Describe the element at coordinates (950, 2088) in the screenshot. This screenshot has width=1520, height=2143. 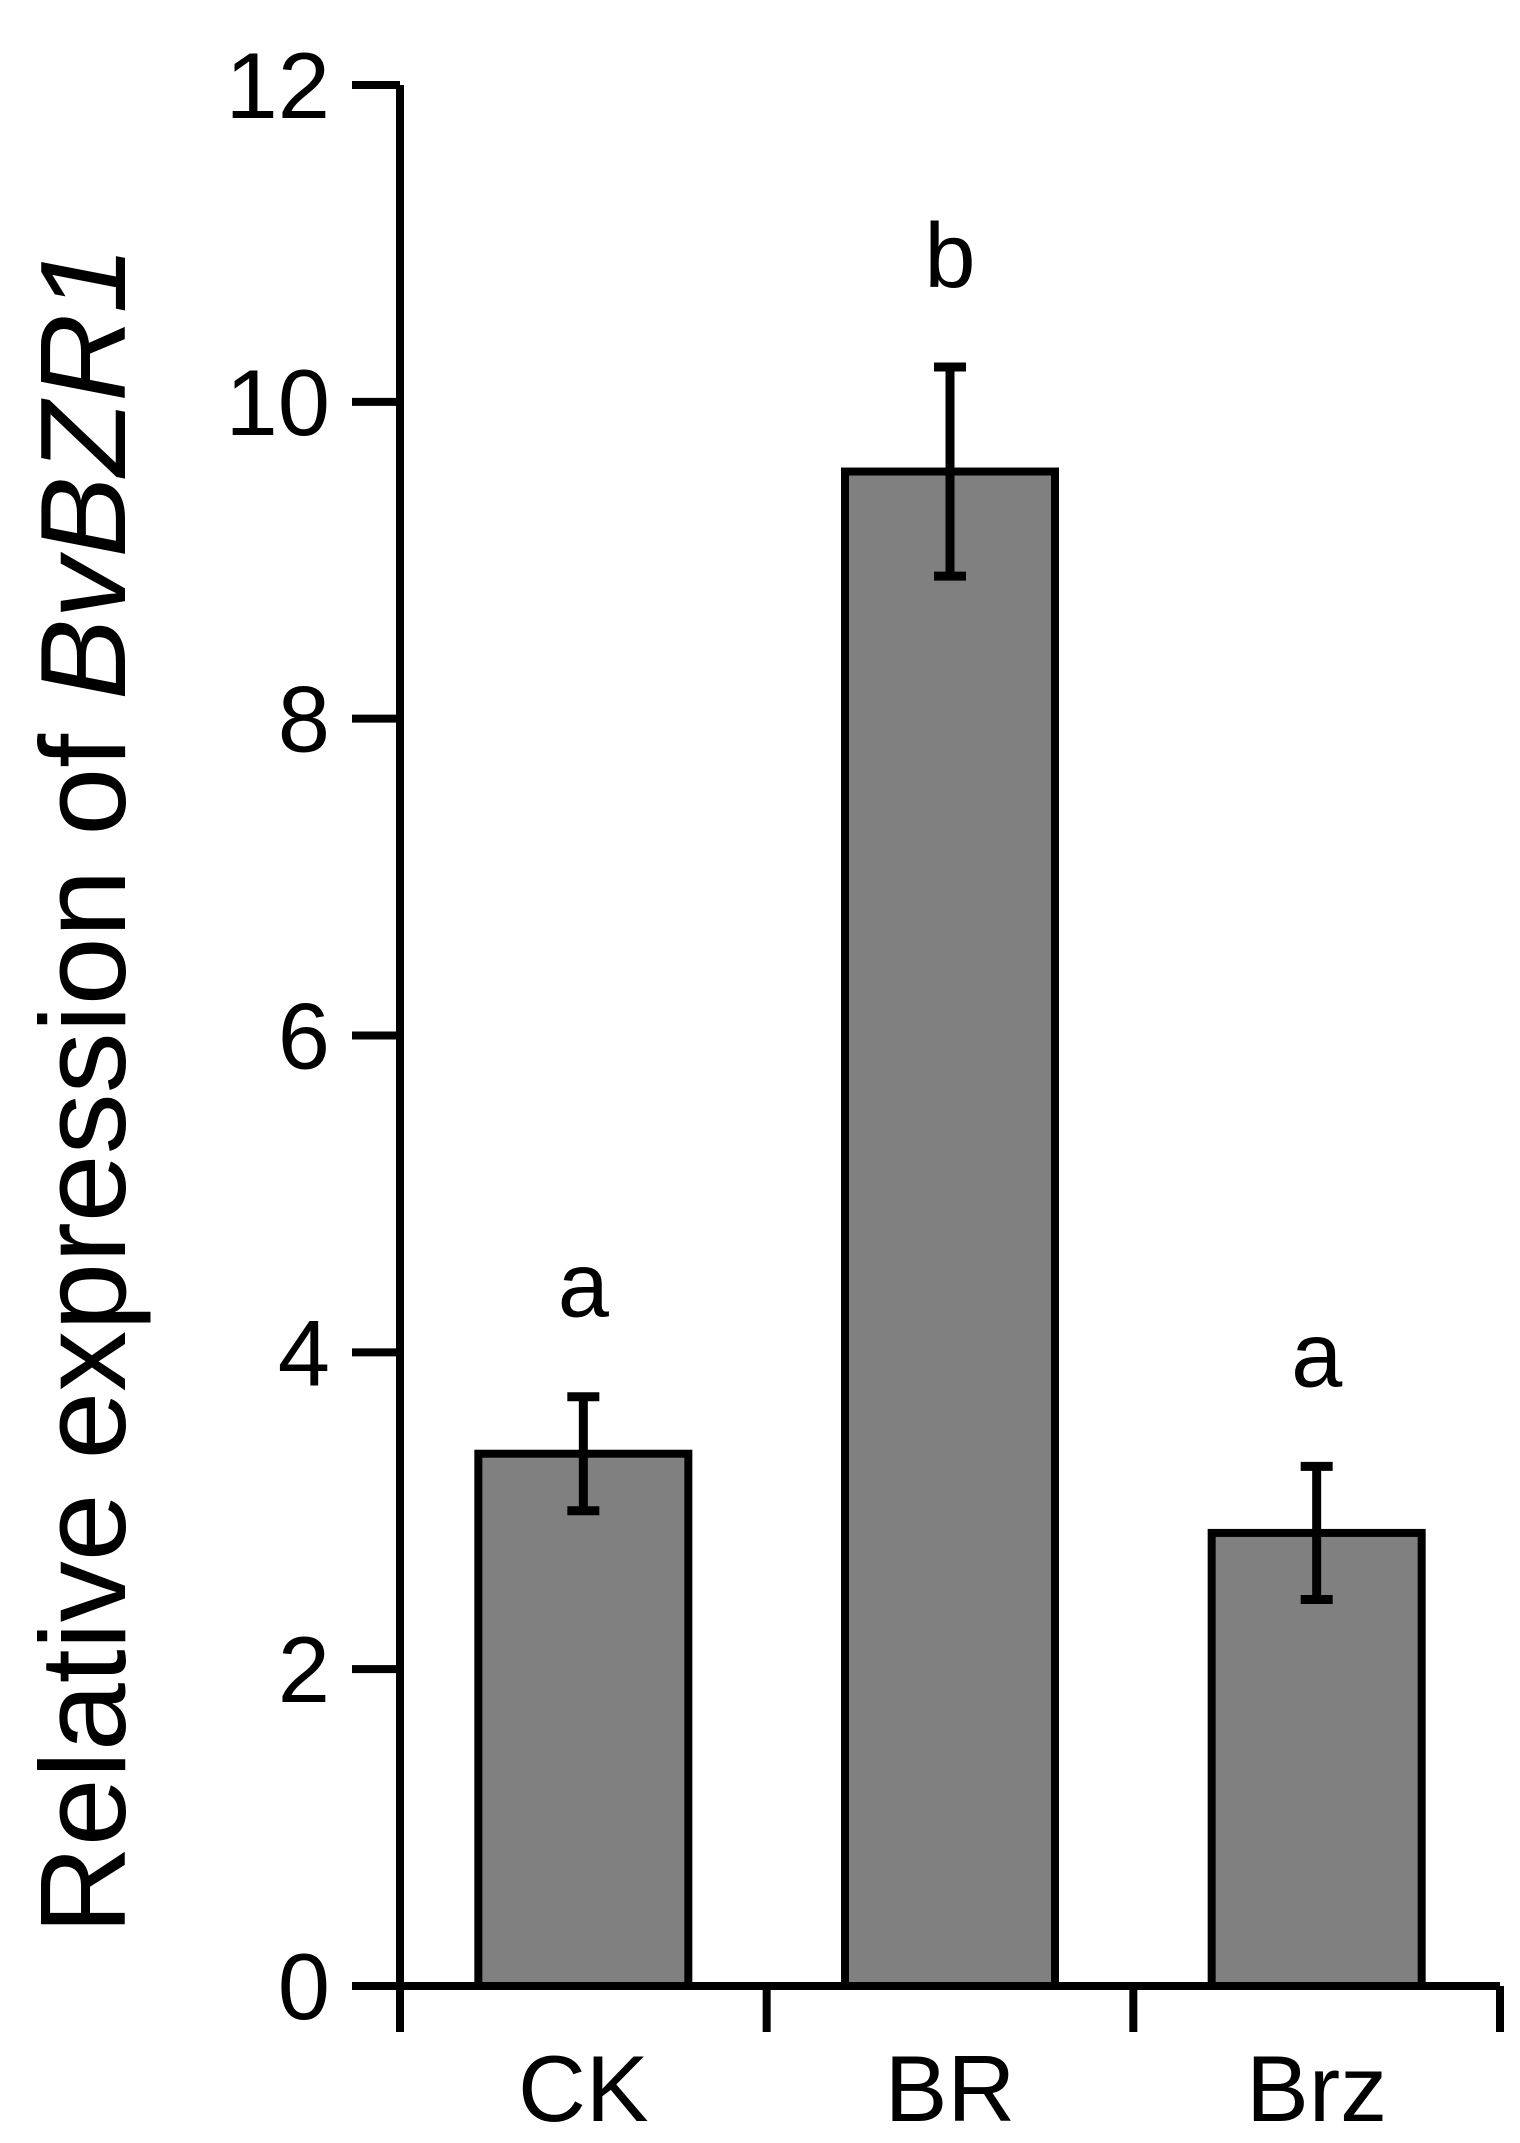
I see `x-tick-label-br: BR` at that location.